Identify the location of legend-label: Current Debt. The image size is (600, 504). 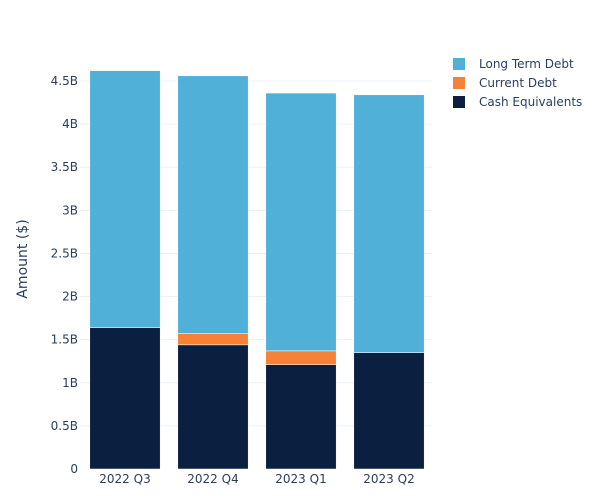
(518, 83).